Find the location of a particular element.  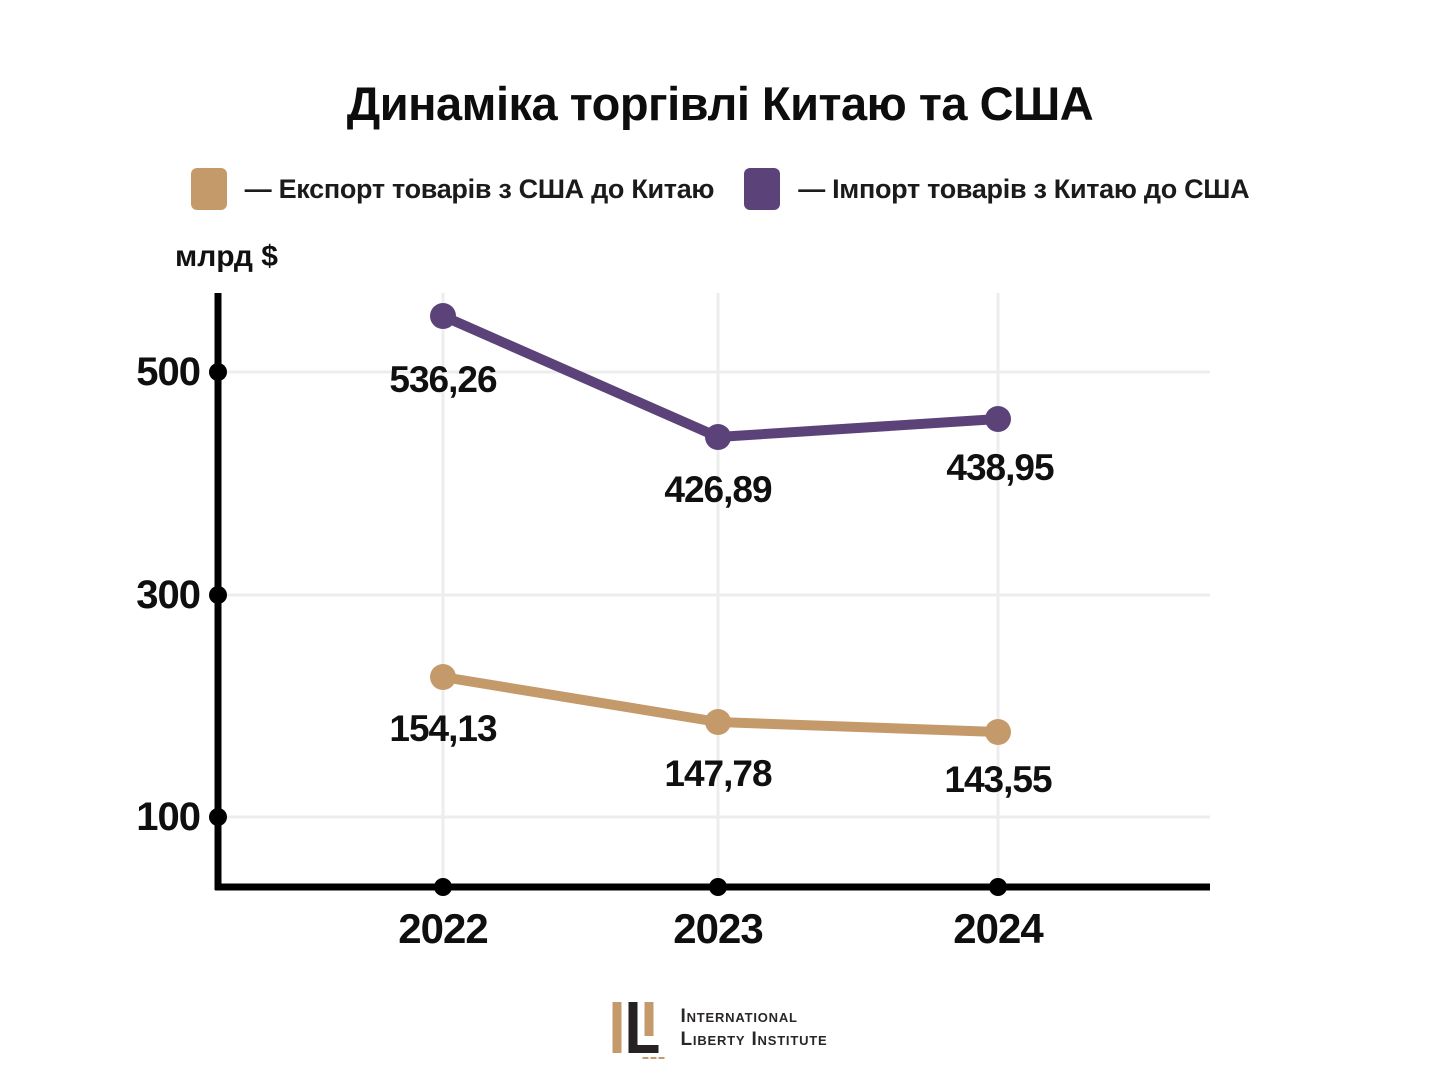

legend-item-export: — Експорт товарів з США до Китаю is located at coordinates (452, 189).